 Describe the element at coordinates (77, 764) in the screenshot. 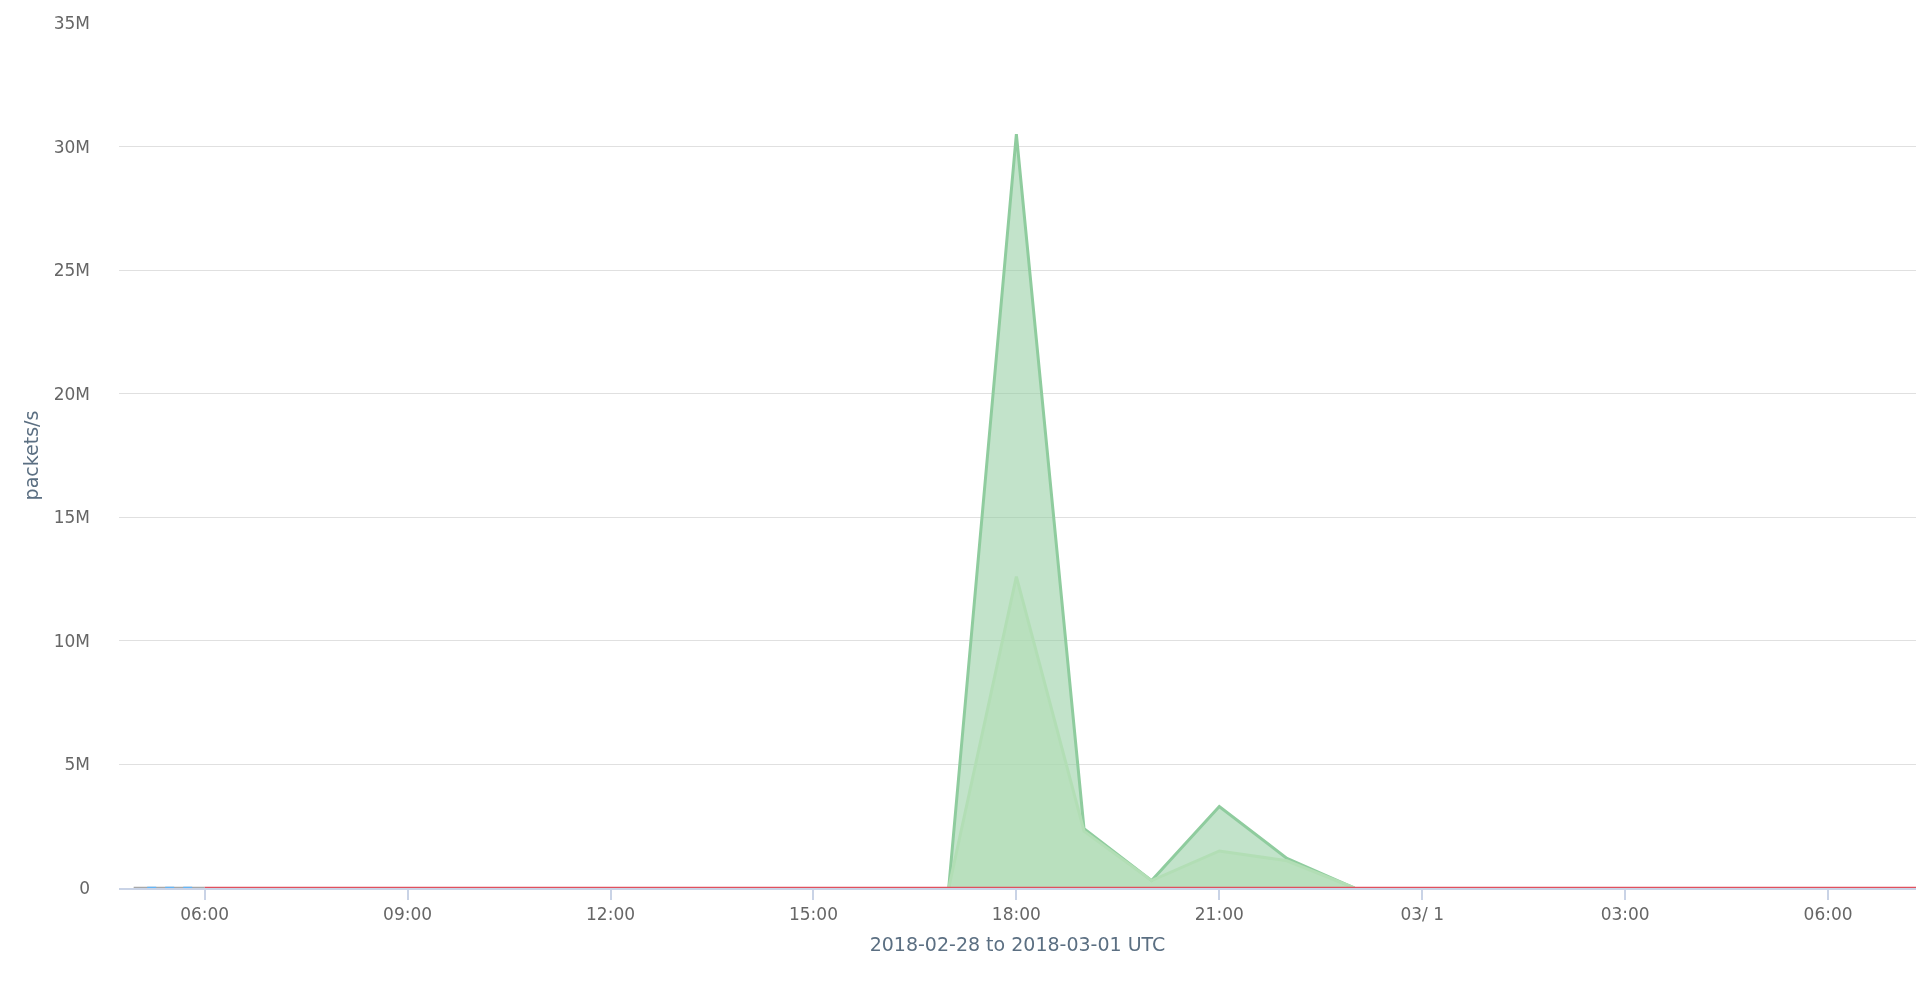

I see `y-tick-label: 5M` at that location.